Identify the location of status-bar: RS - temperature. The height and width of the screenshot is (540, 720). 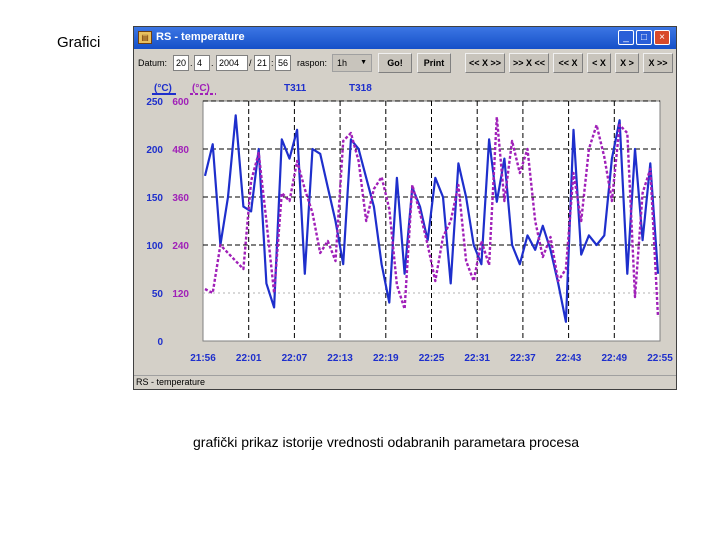
(405, 382).